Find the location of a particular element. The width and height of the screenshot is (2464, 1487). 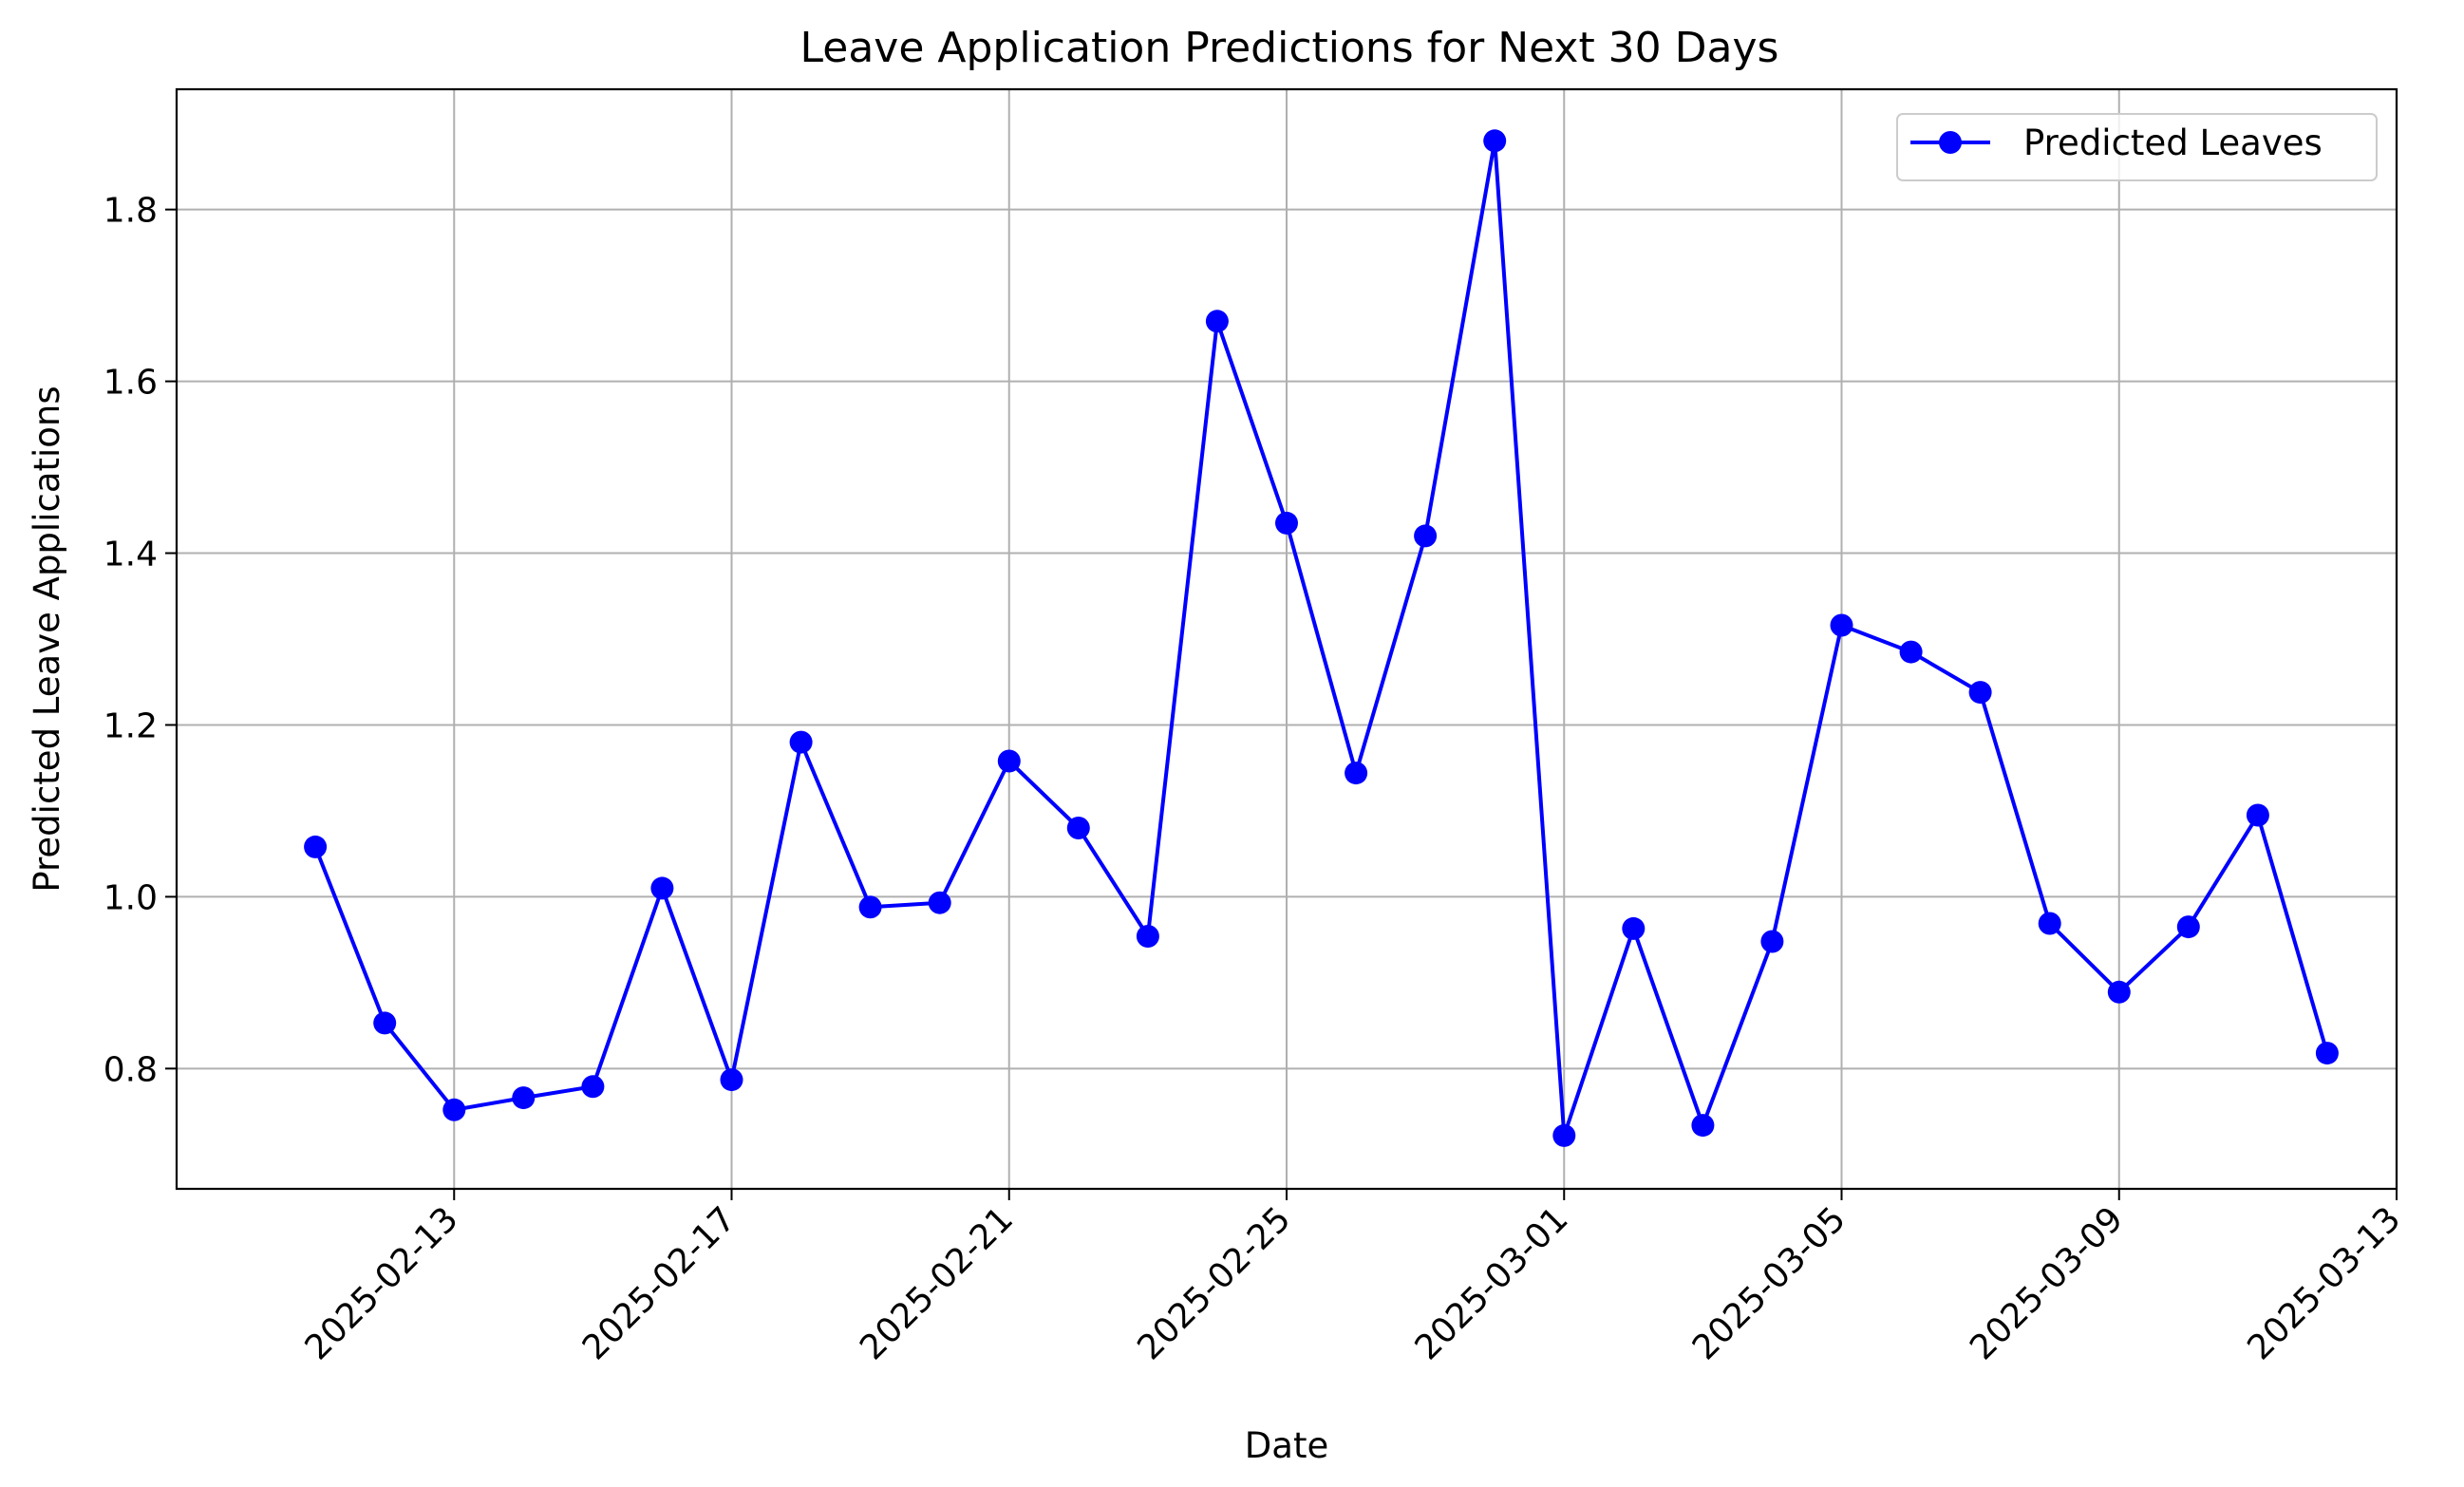

legend: Predicted Leaves is located at coordinates (2137, 147).